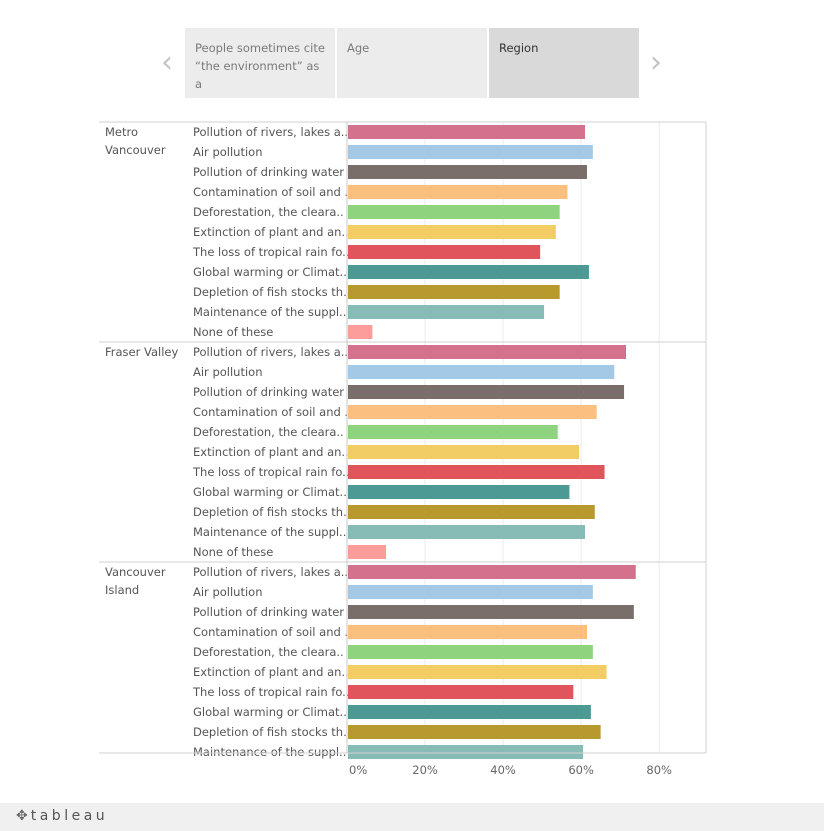 The height and width of the screenshot is (831, 824). Describe the element at coordinates (135, 581) in the screenshot. I see `group-label: Vancouver Island` at that location.